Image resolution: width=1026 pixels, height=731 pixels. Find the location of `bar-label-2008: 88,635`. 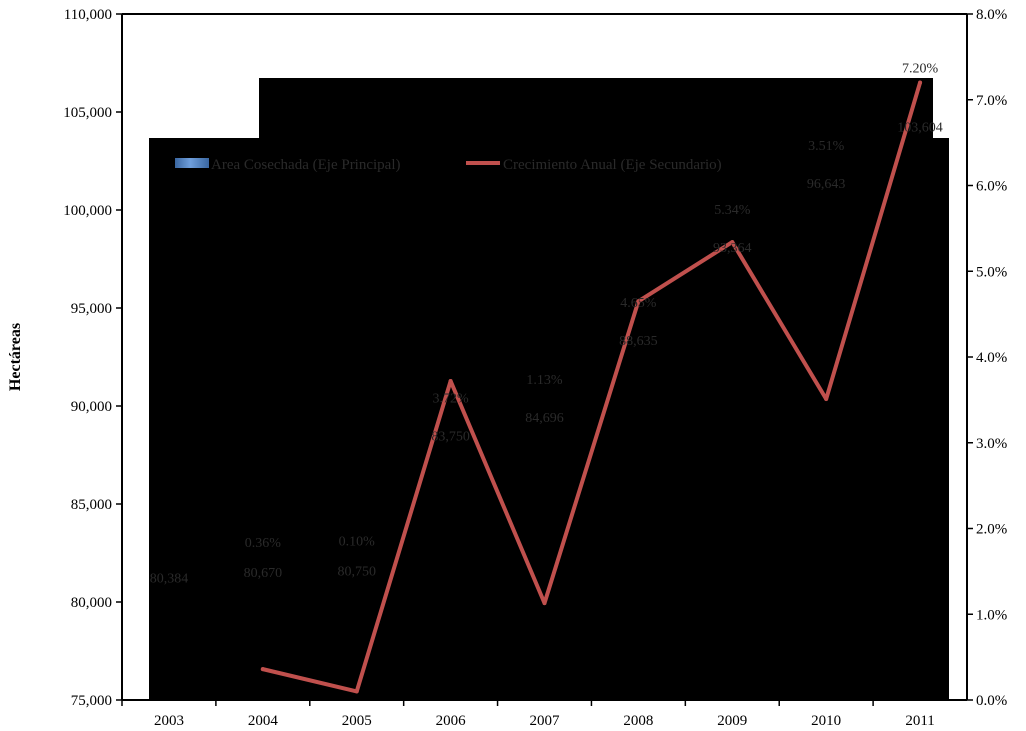

bar-label-2008: 88,635 is located at coordinates (638, 341).